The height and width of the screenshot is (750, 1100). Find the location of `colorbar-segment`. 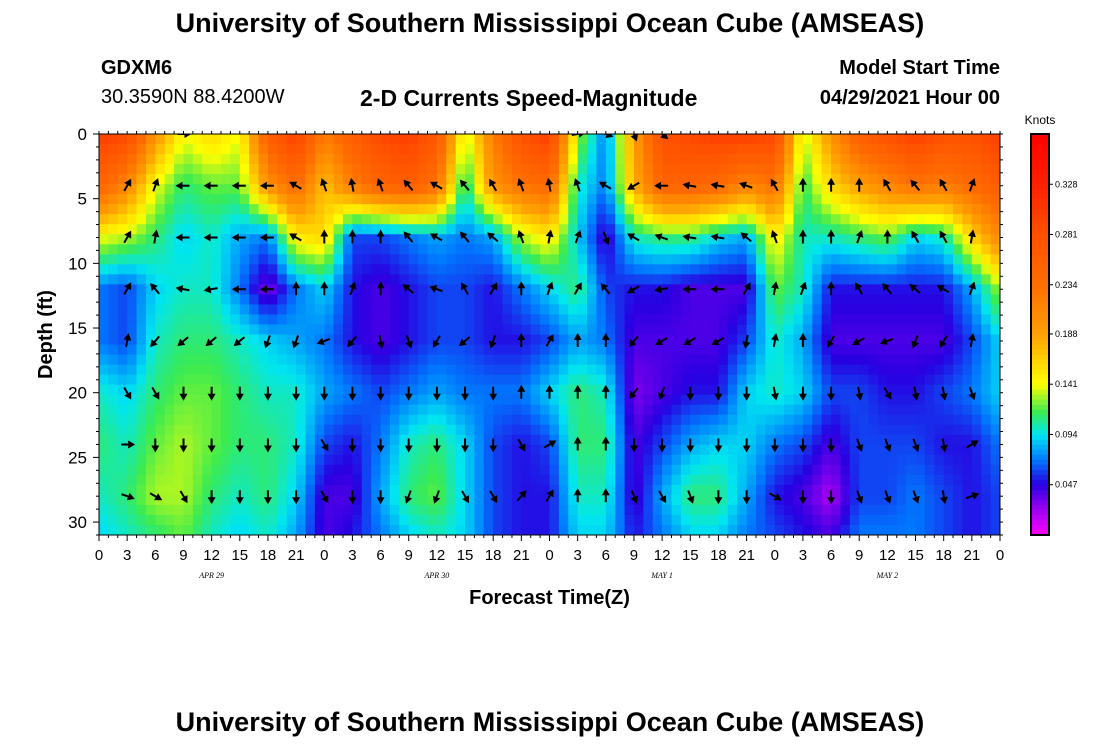

colorbar-segment is located at coordinates (1040, 502).